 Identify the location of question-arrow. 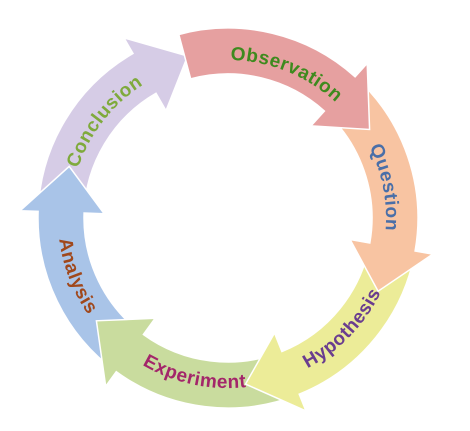
(379, 184).